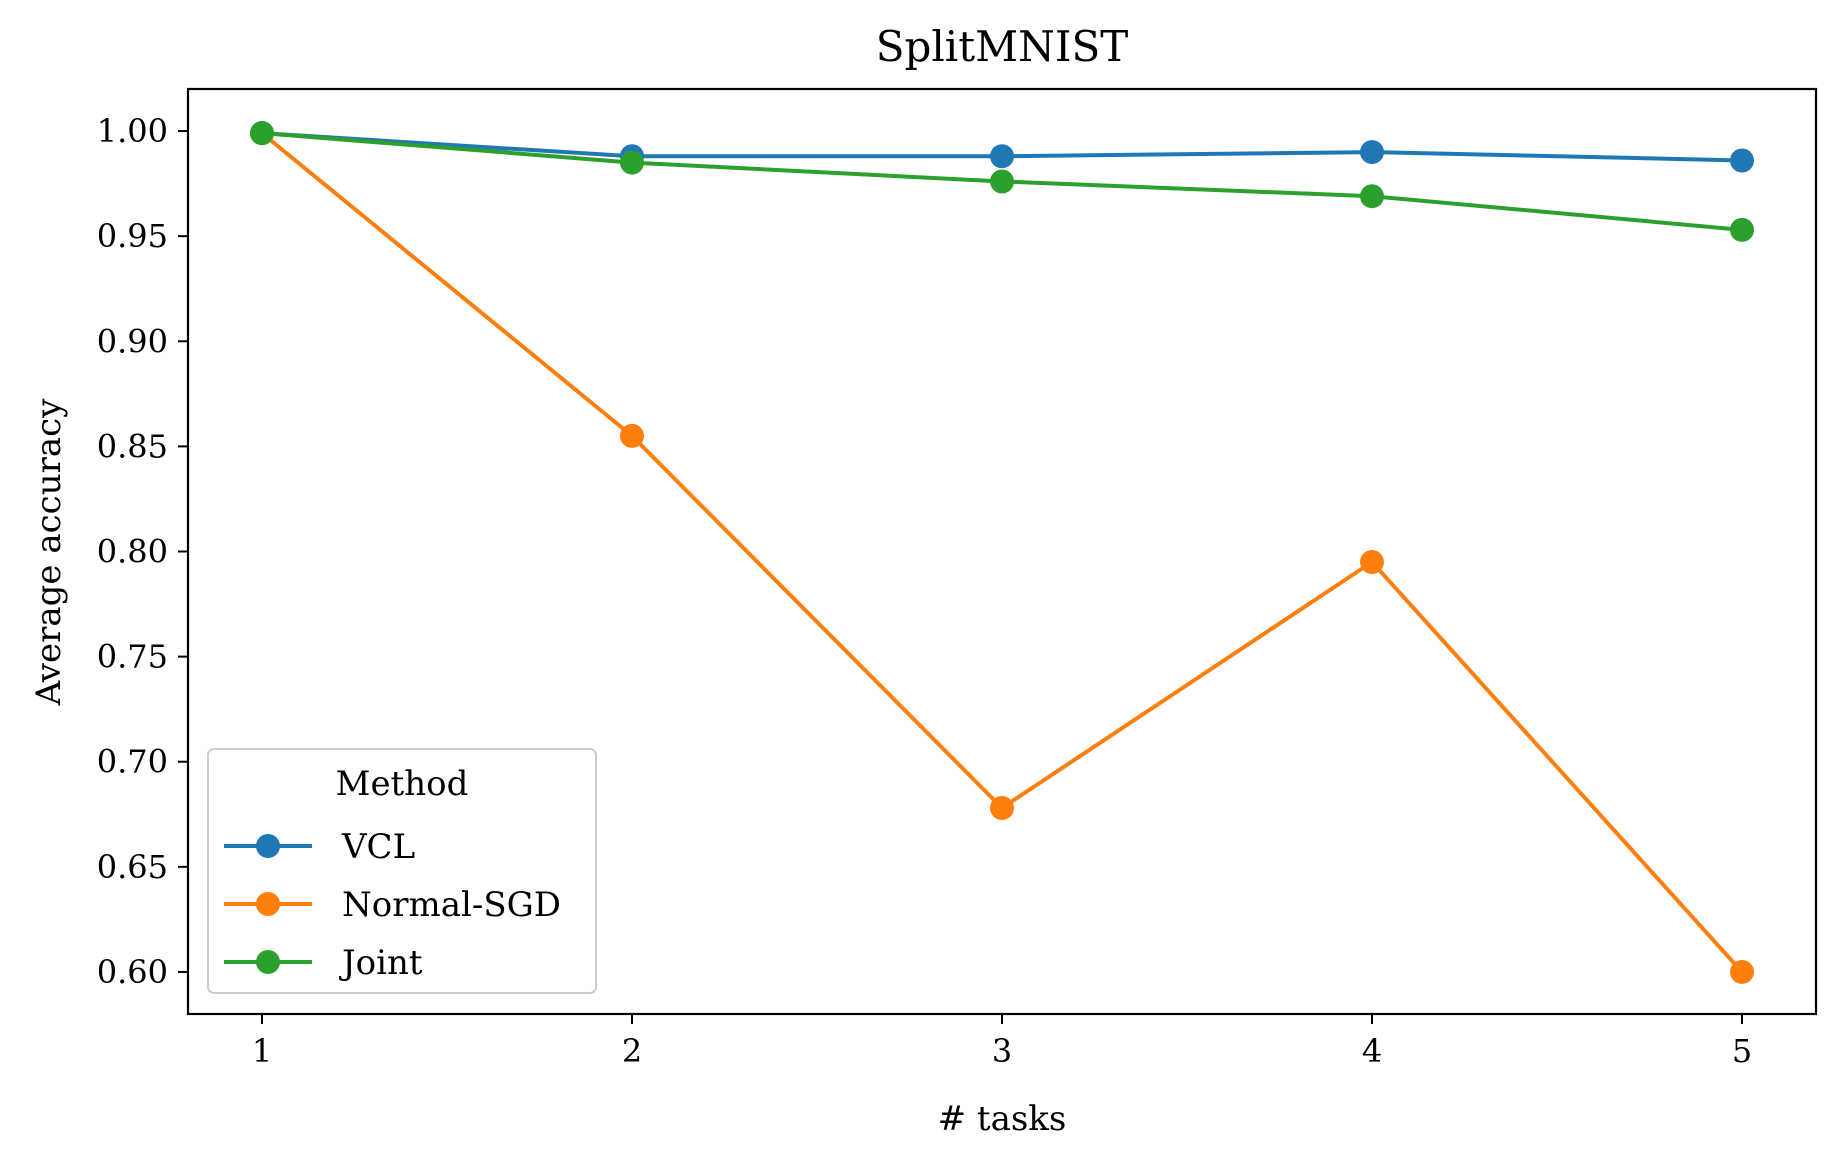 The width and height of the screenshot is (1844, 1163). I want to click on legend-box, so click(402, 871).